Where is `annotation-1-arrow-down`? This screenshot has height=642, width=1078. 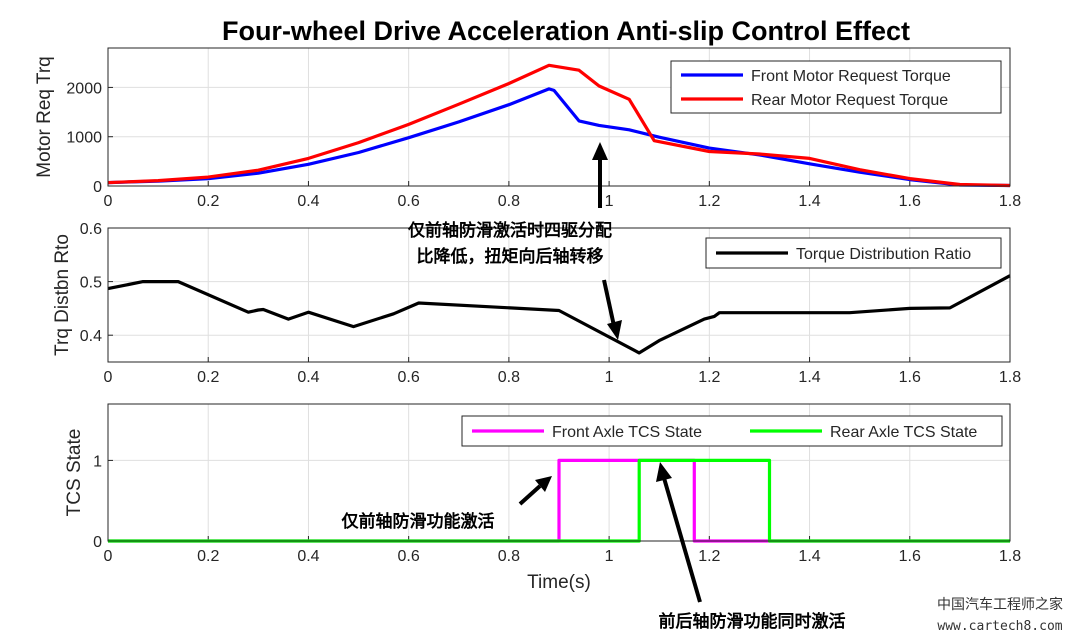
annotation-1-arrow-down is located at coordinates (609, 303).